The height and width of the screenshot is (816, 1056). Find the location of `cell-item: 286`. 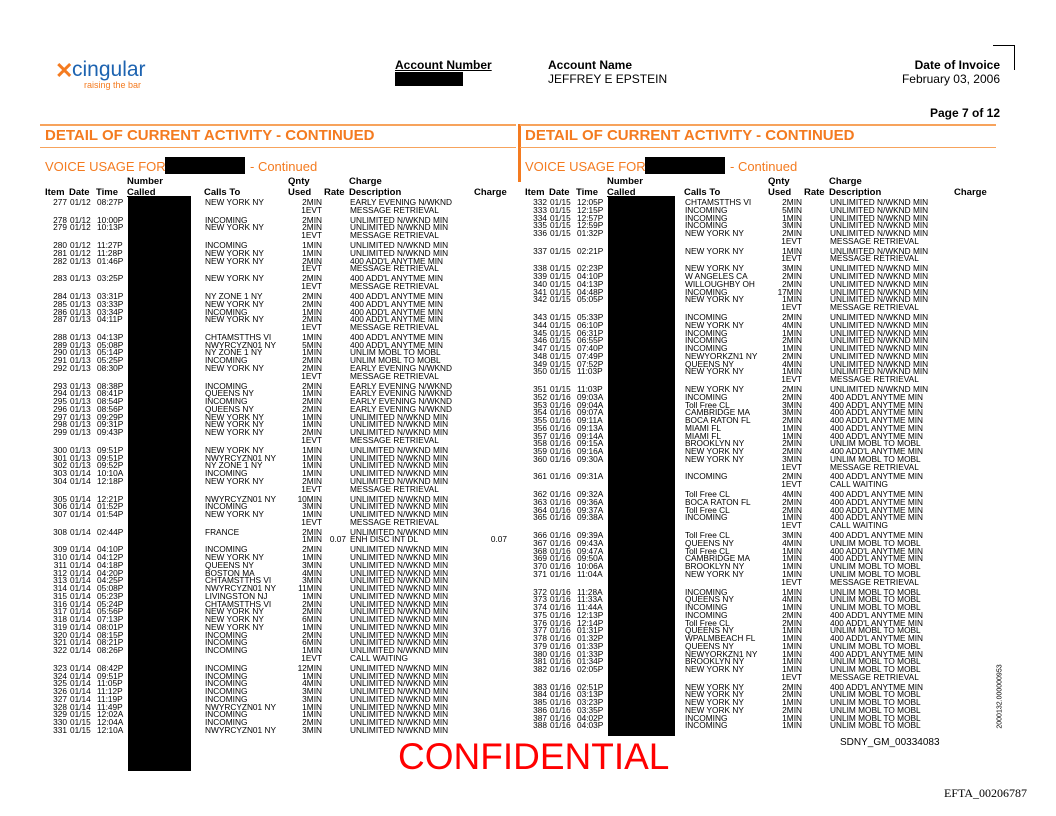

cell-item: 286 is located at coordinates (60, 311).